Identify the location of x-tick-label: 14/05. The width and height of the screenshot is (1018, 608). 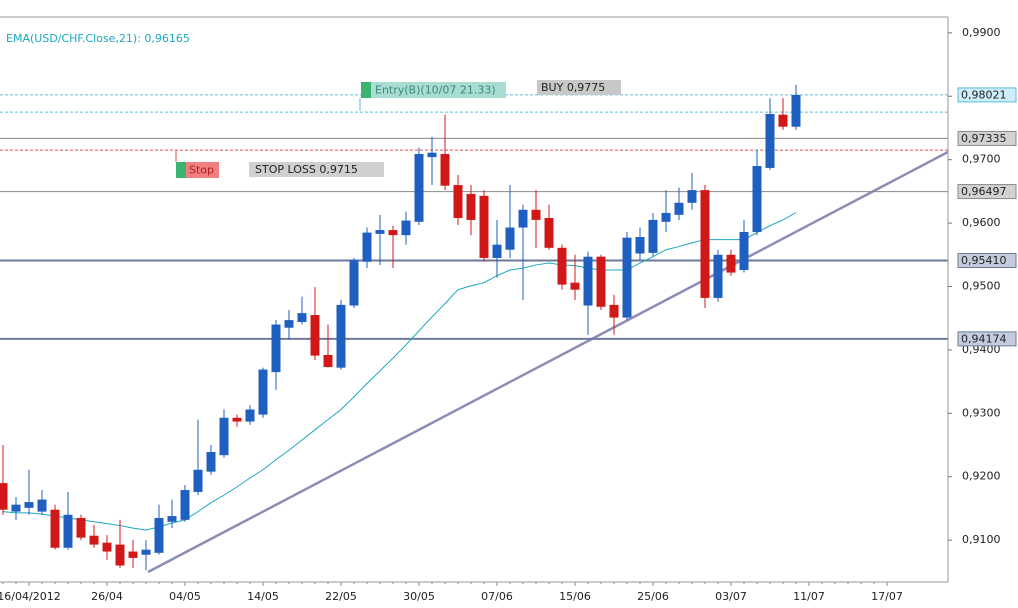
(263, 596).